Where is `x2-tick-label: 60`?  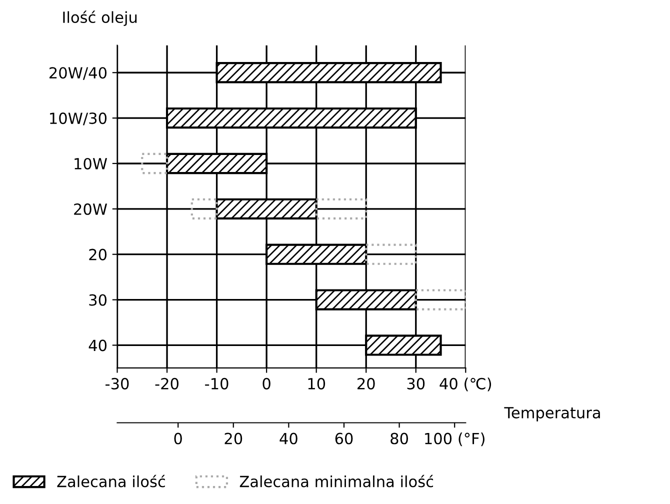
x2-tick-label: 60 is located at coordinates (344, 438).